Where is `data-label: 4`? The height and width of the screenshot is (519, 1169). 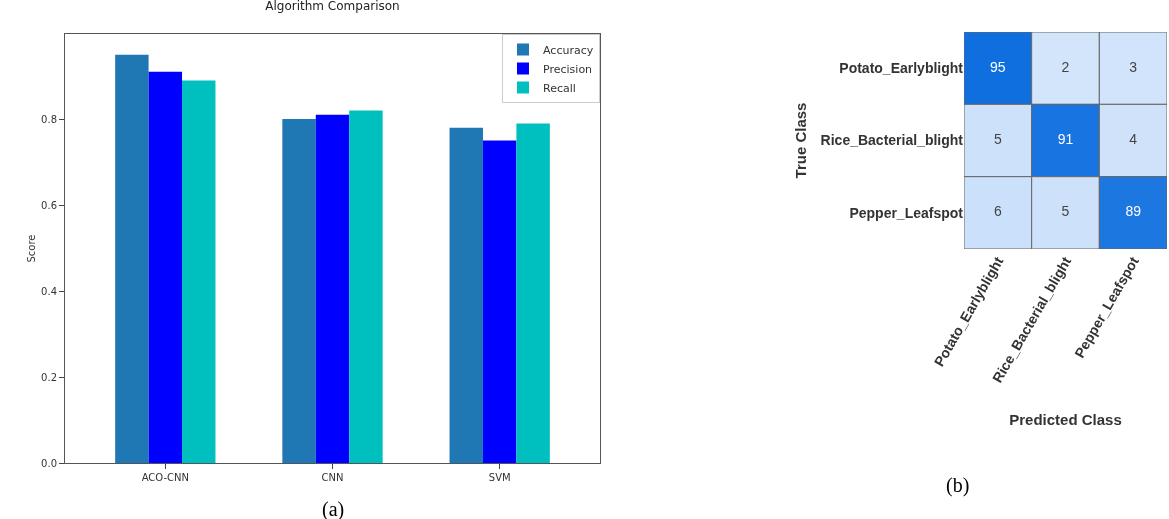
data-label: 4 is located at coordinates (1133, 139).